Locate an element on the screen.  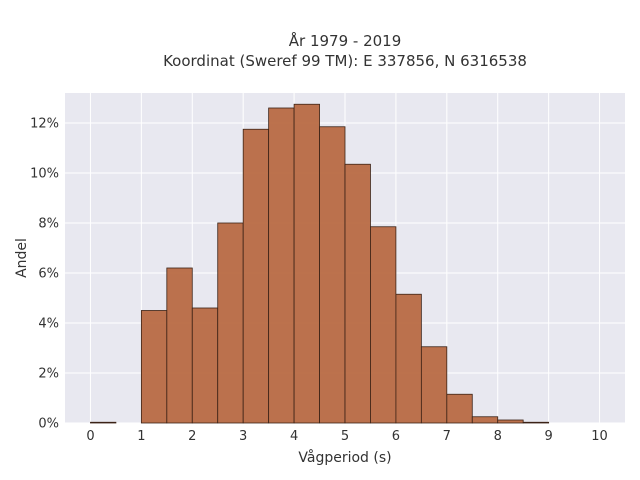
x-tick-label: 3 is located at coordinates (243, 436).